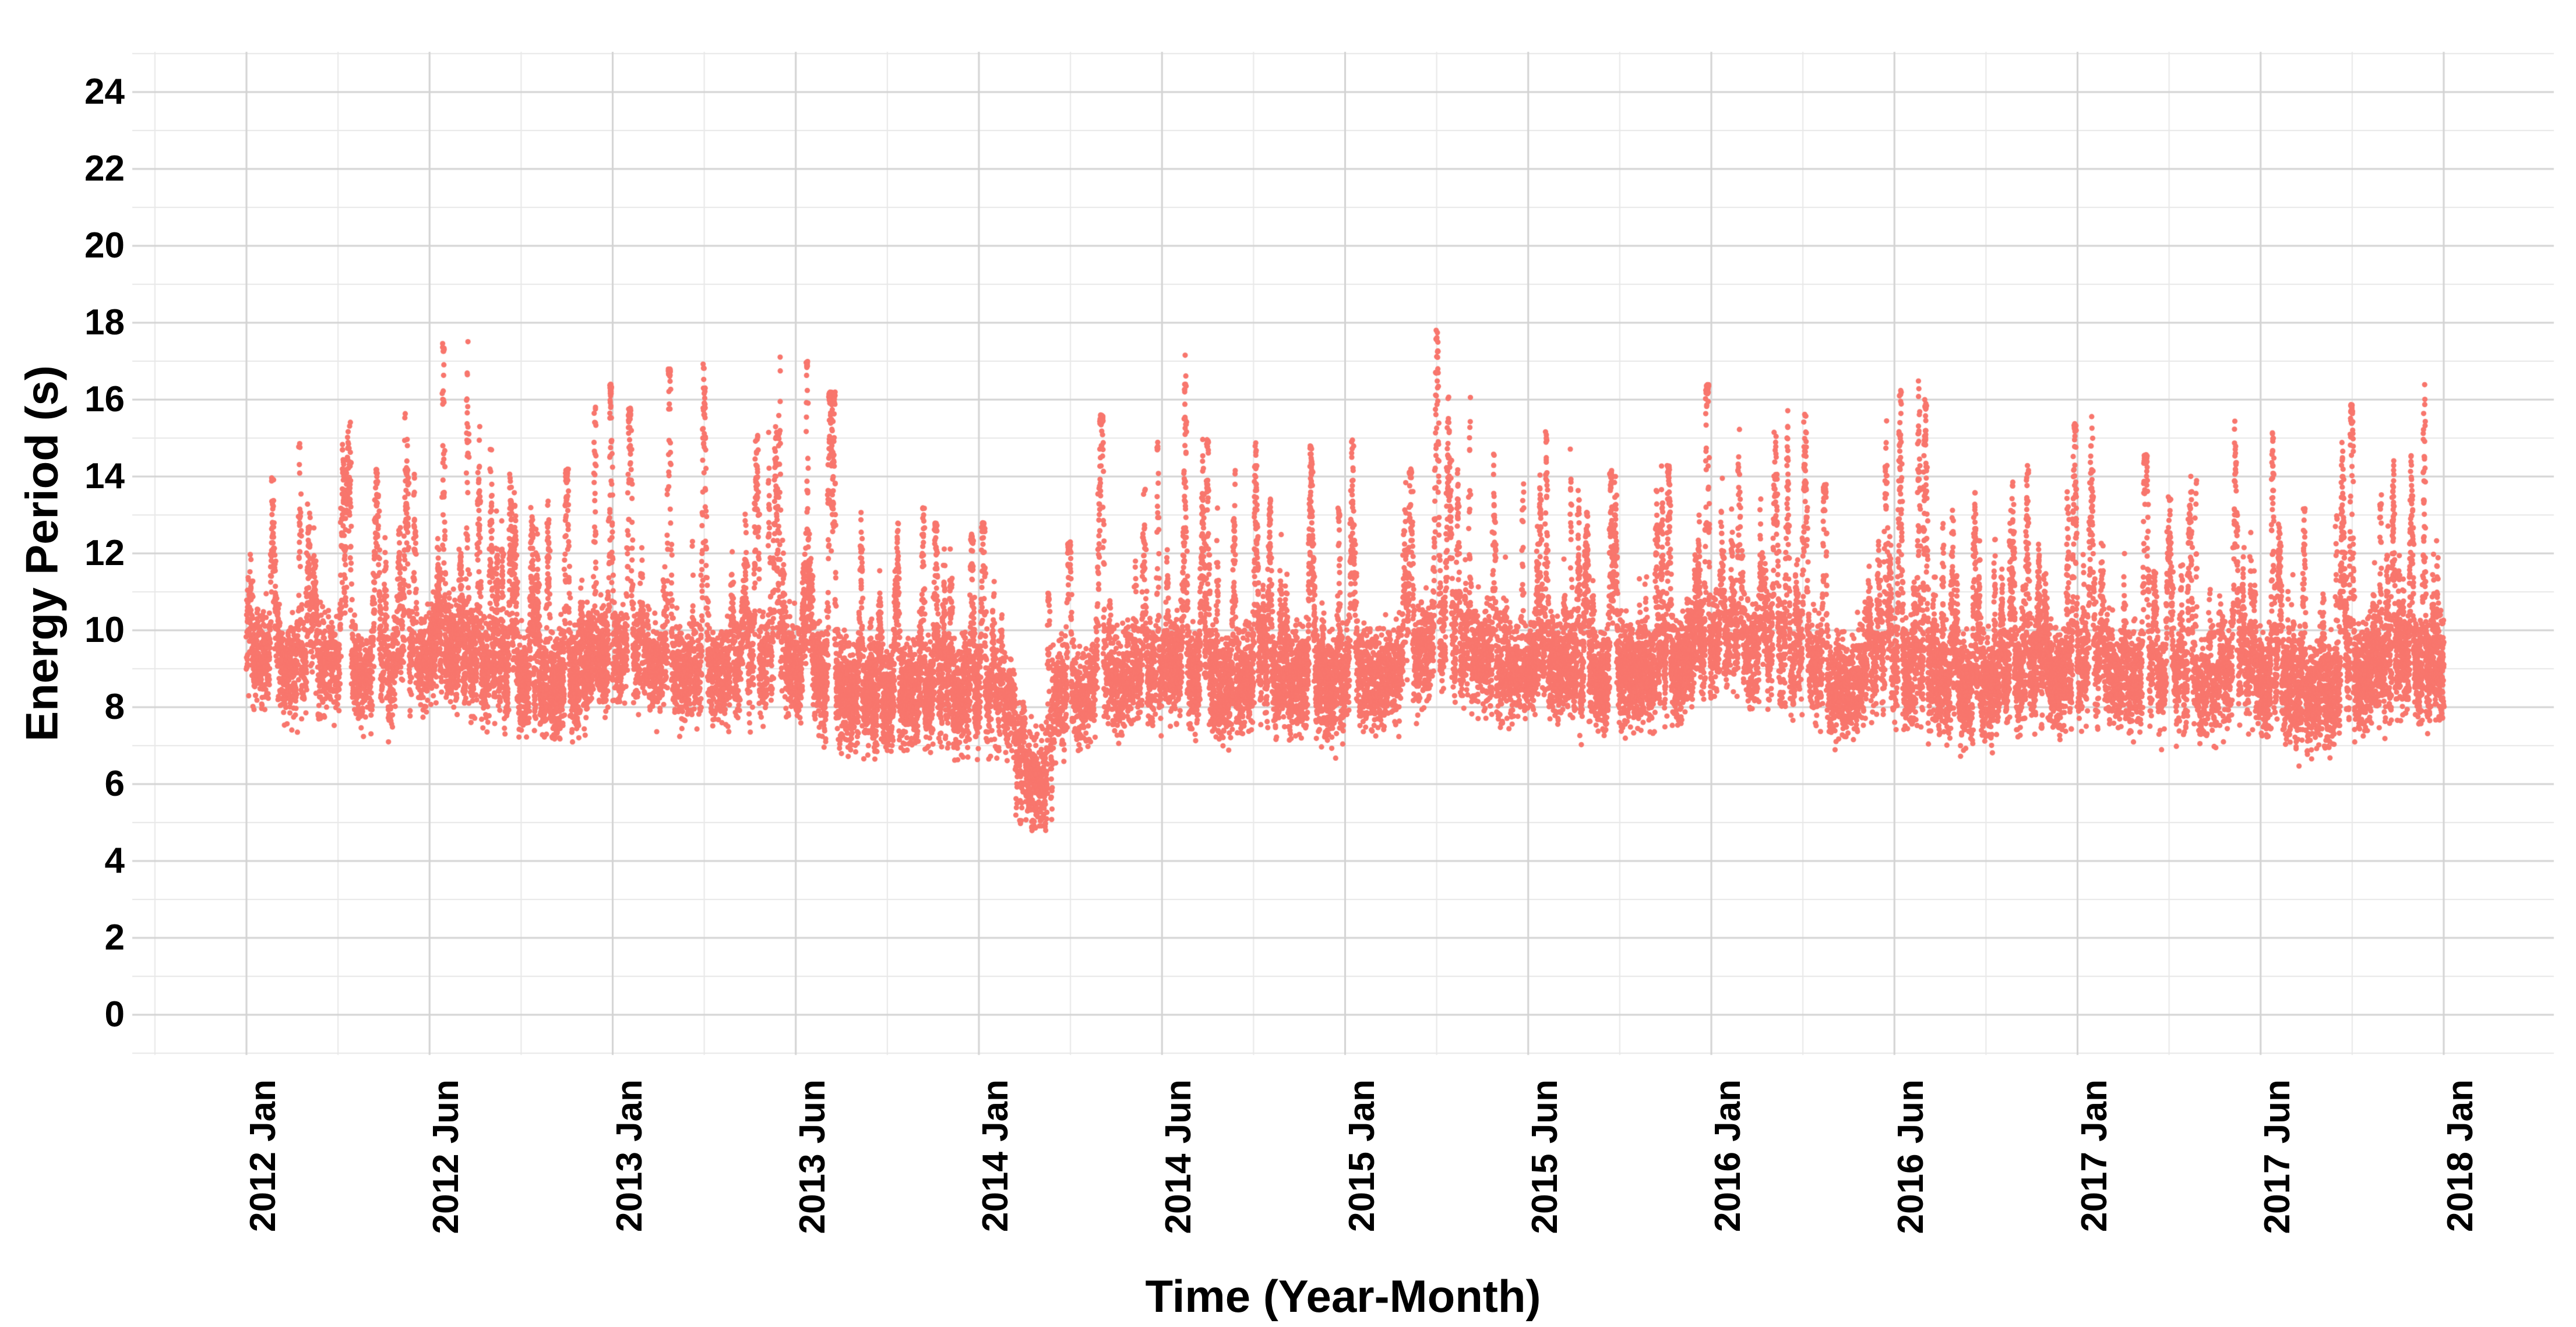  What do you see at coordinates (104, 245) in the screenshot?
I see `y-tick-label: 20` at bounding box center [104, 245].